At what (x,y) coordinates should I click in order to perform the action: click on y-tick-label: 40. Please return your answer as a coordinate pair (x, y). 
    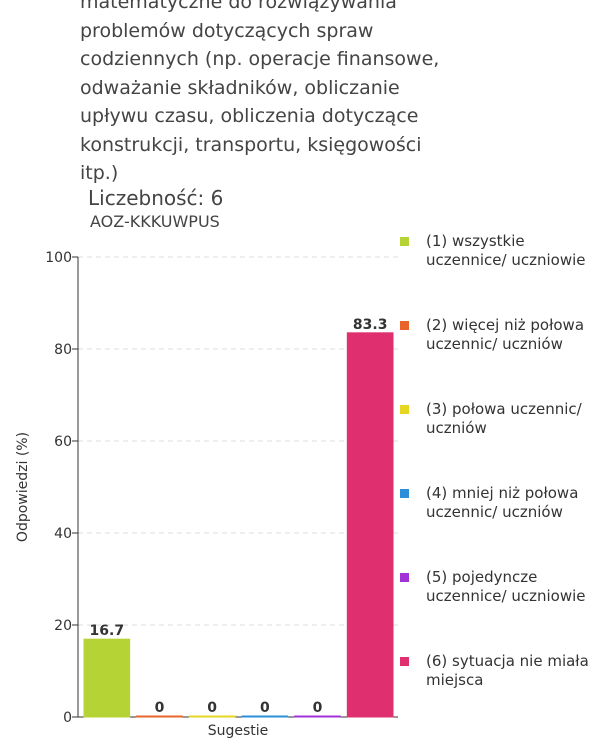
    Looking at the image, I should click on (63, 534).